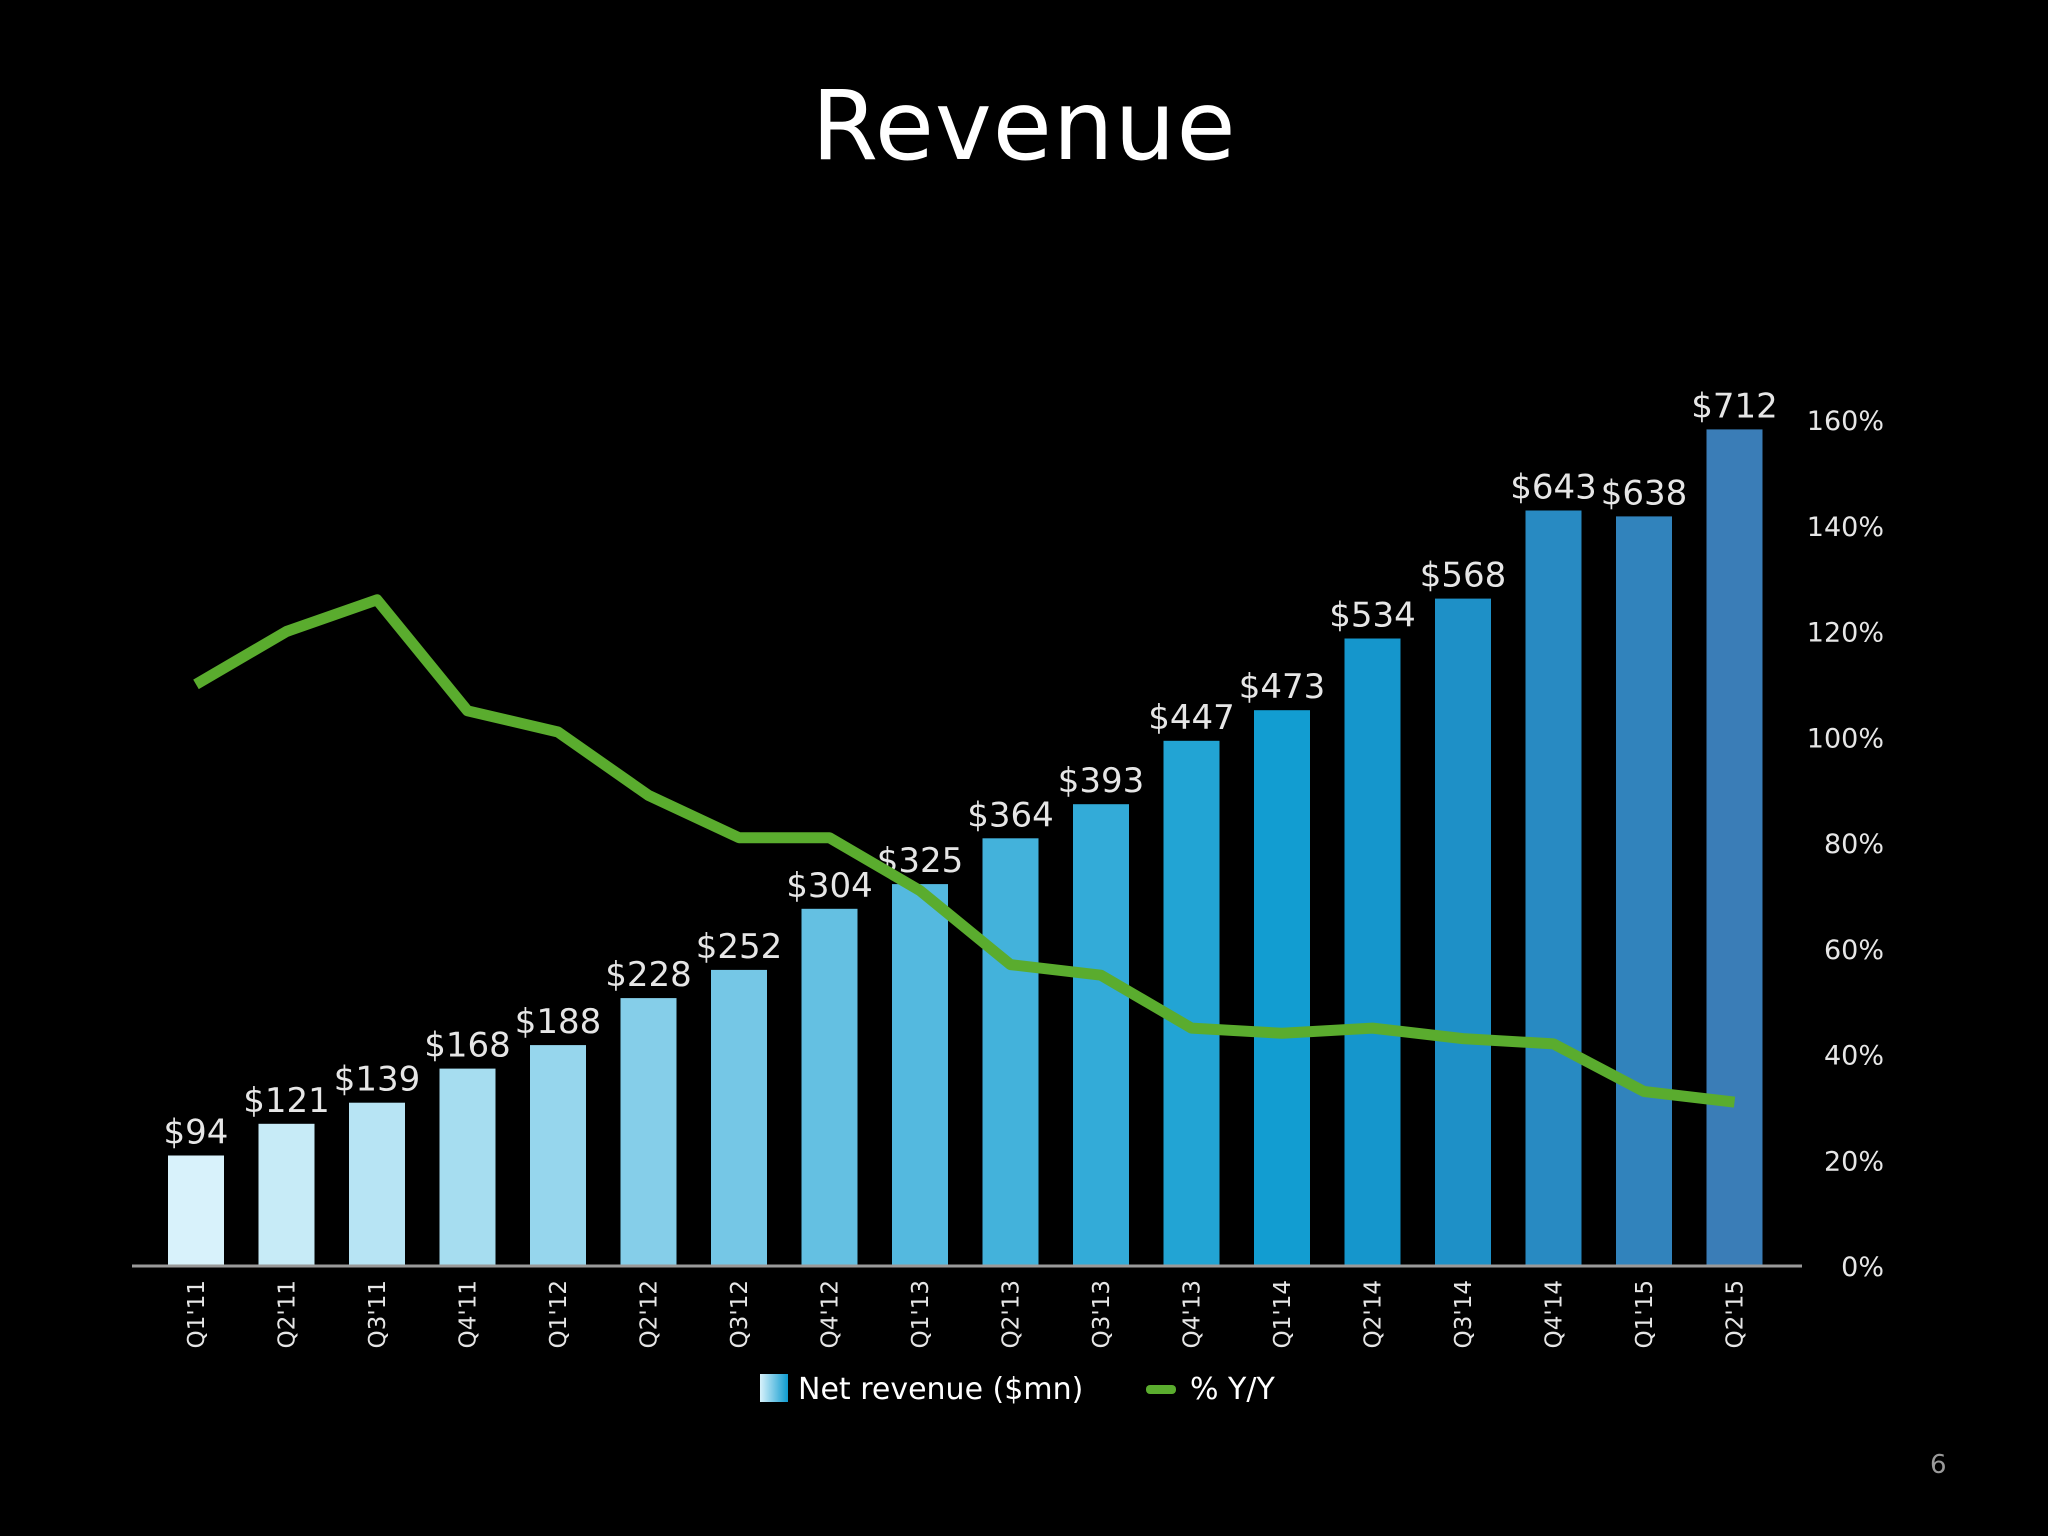  I want to click on legend: Net revenue ($mn) % Y/Y, so click(1017, 1389).